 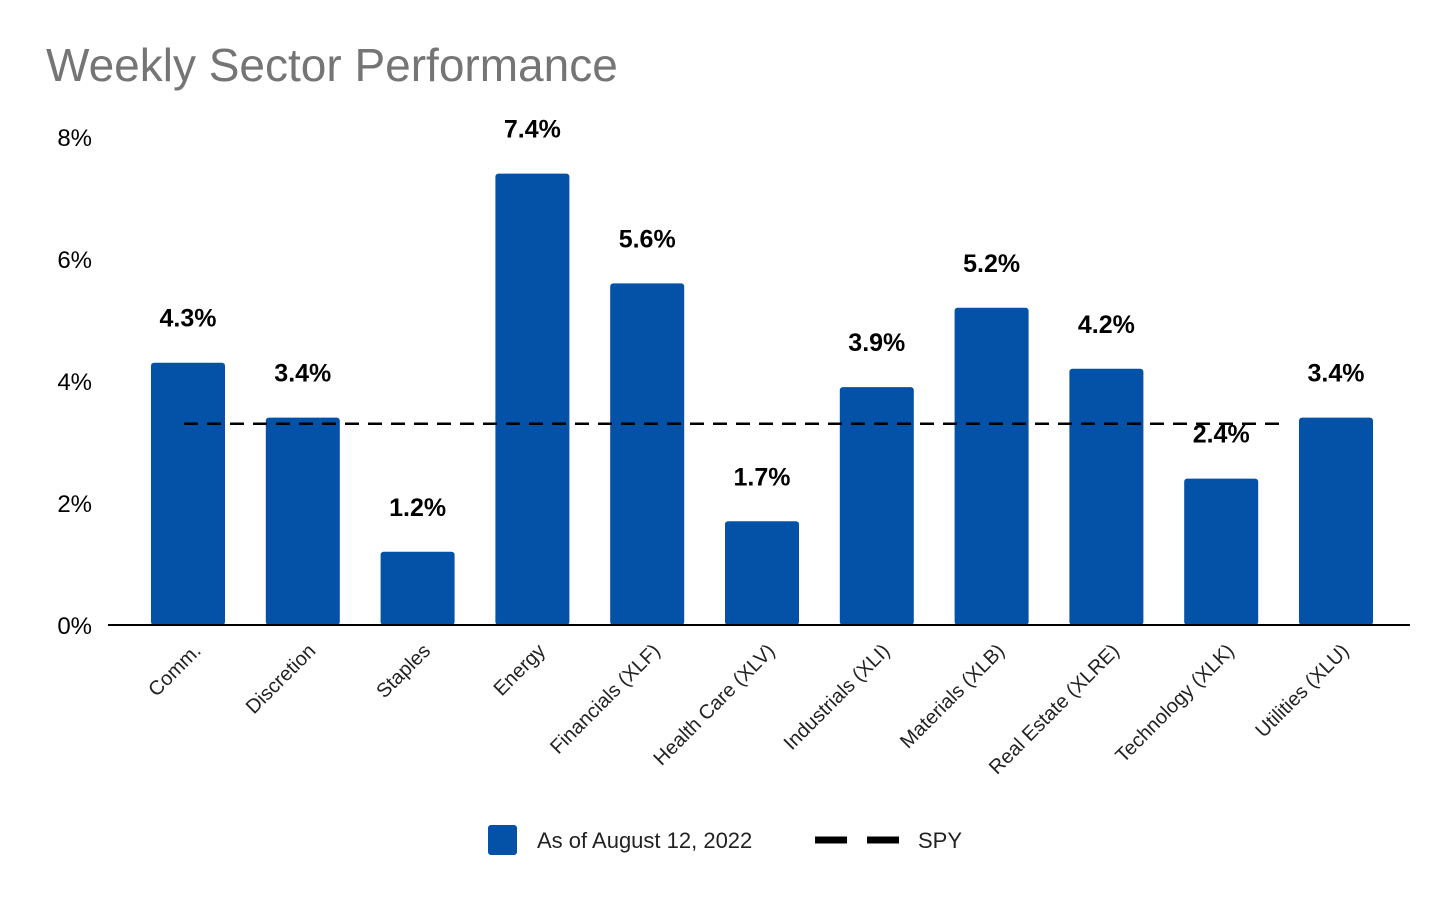 I want to click on x-tick-label: Financials (XLF), so click(x=605, y=699).